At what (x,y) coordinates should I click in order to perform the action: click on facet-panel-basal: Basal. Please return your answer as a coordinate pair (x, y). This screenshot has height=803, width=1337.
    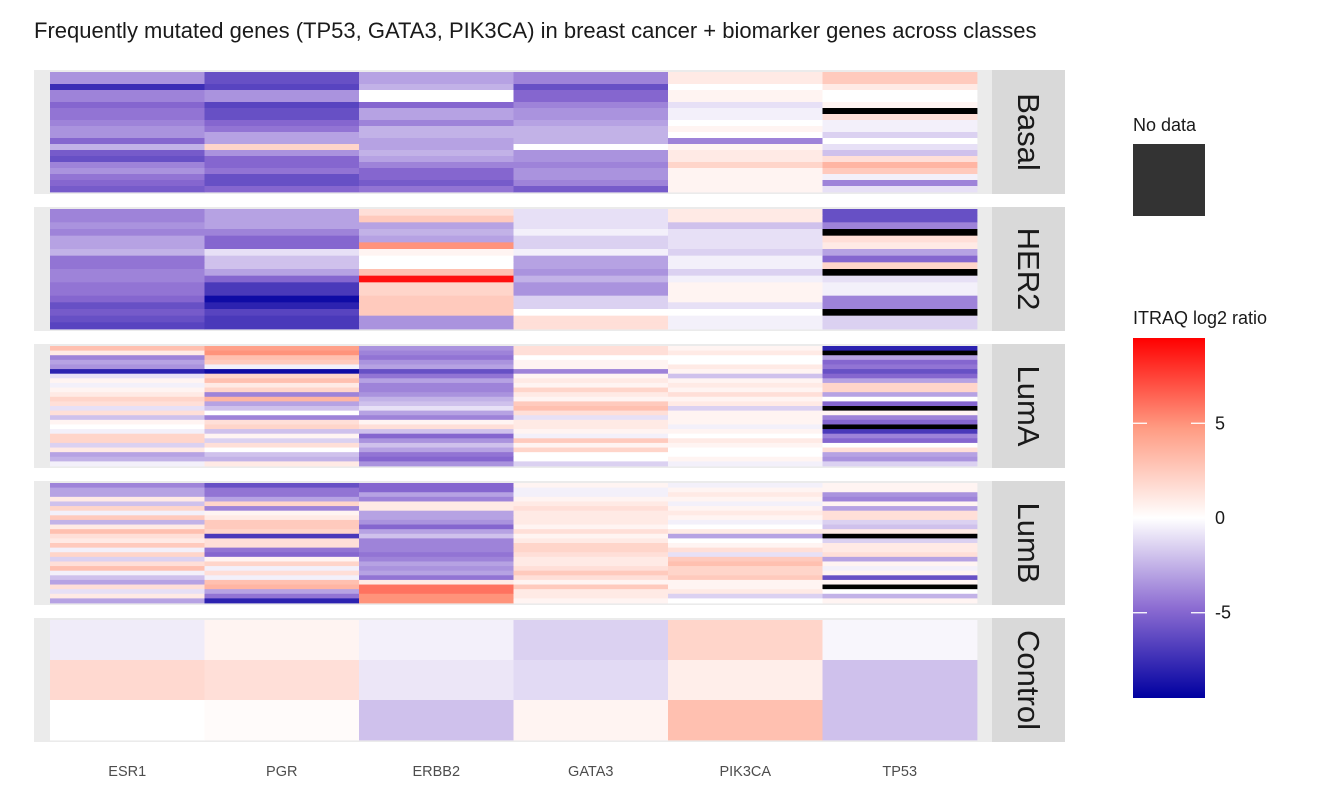
    Looking at the image, I should click on (549, 132).